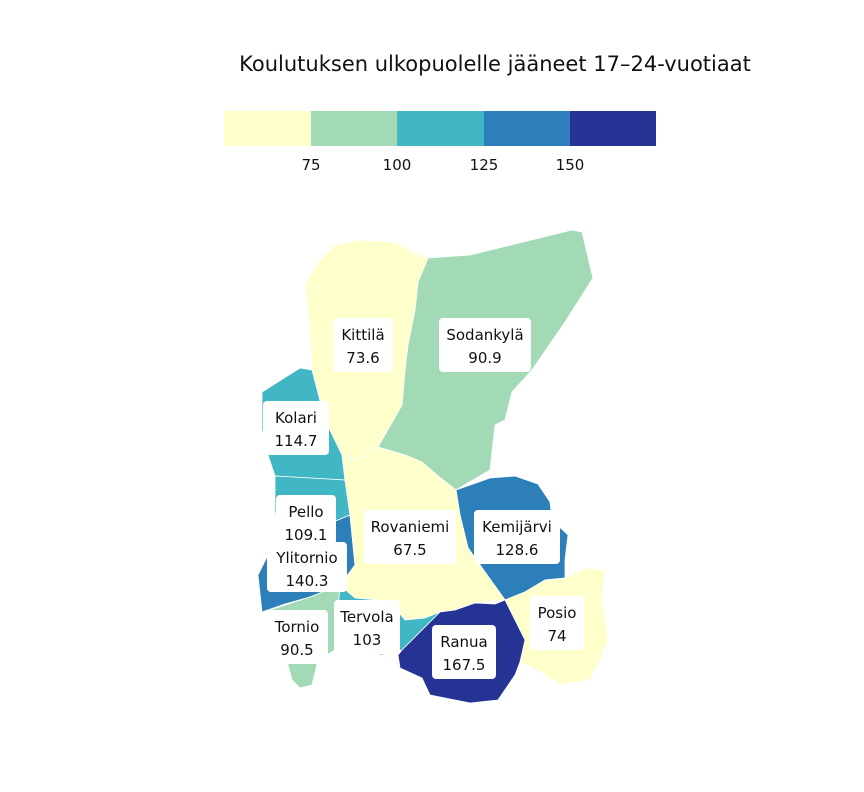 This screenshot has width=864, height=792. I want to click on label-pello-name: Pello, so click(305, 512).